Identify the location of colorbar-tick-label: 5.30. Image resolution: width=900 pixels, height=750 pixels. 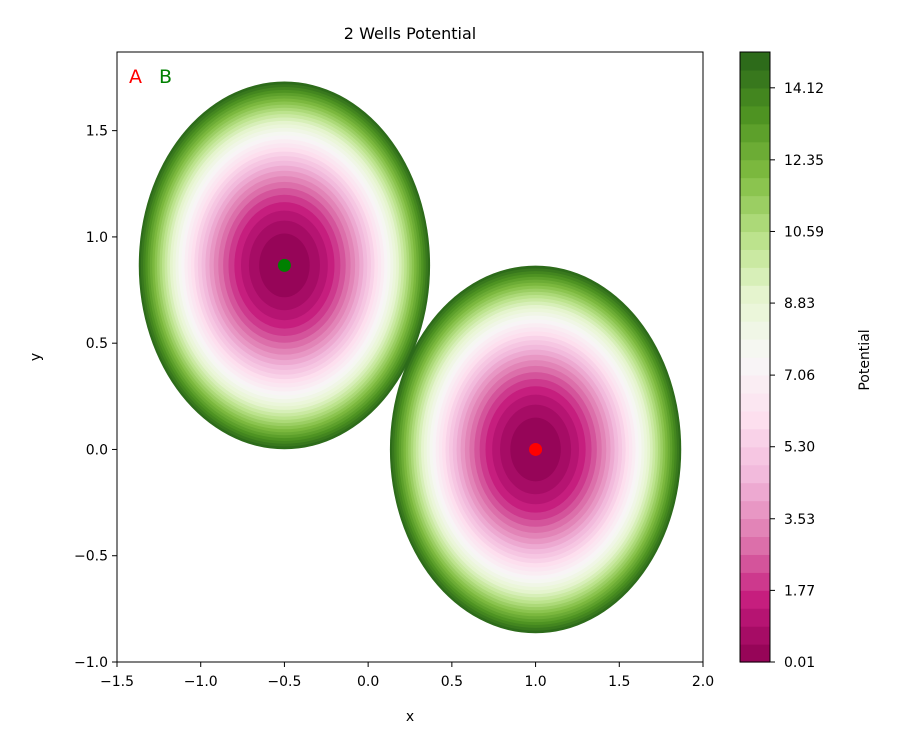
(799, 448).